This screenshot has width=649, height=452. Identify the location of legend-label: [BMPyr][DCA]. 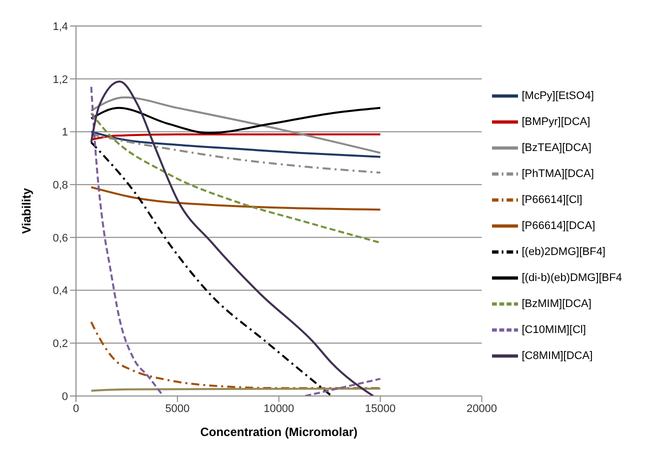
(556, 122).